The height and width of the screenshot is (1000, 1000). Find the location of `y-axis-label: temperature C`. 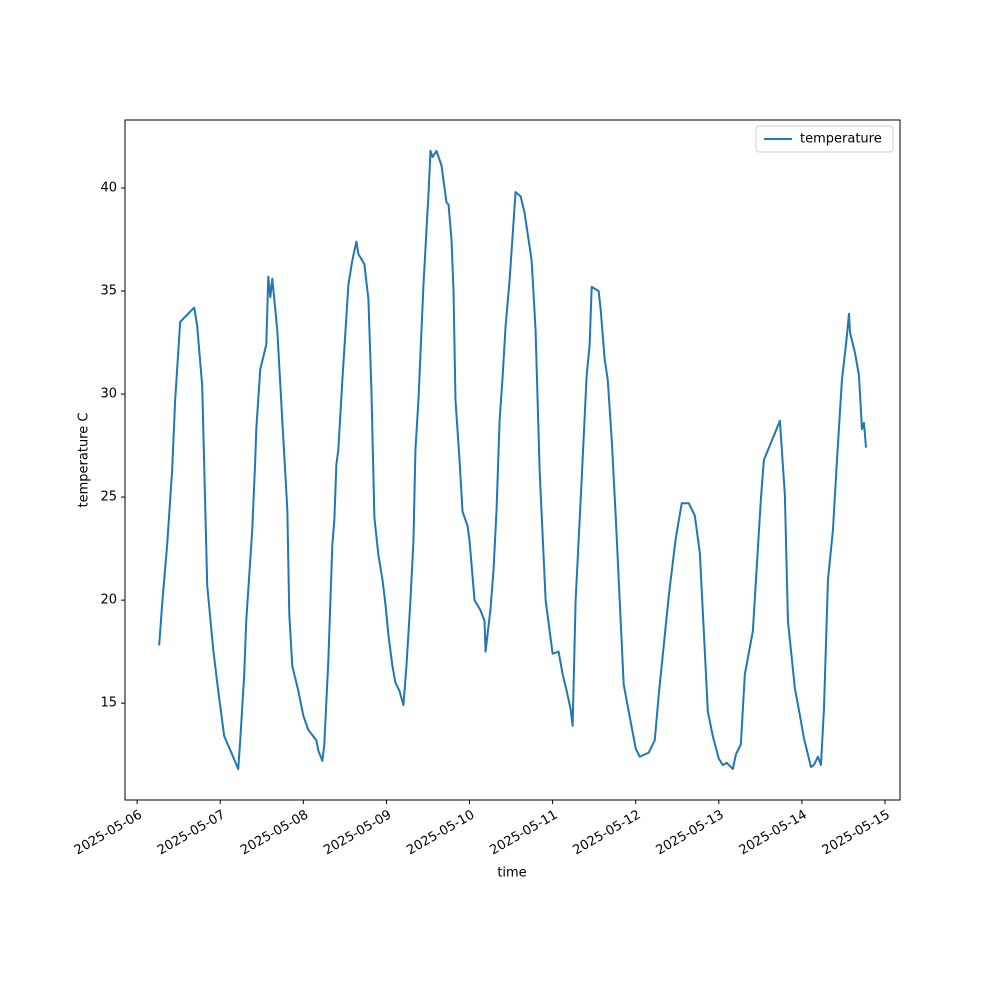

y-axis-label: temperature C is located at coordinates (84, 460).